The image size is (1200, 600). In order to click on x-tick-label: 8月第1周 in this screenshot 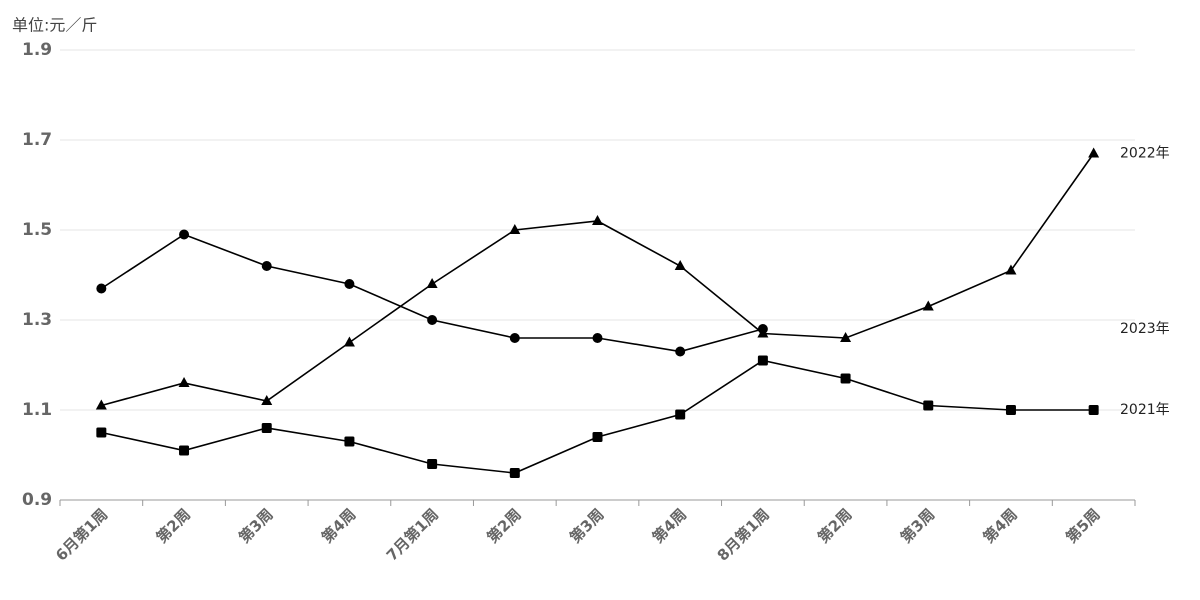, I will do `click(743, 534)`.